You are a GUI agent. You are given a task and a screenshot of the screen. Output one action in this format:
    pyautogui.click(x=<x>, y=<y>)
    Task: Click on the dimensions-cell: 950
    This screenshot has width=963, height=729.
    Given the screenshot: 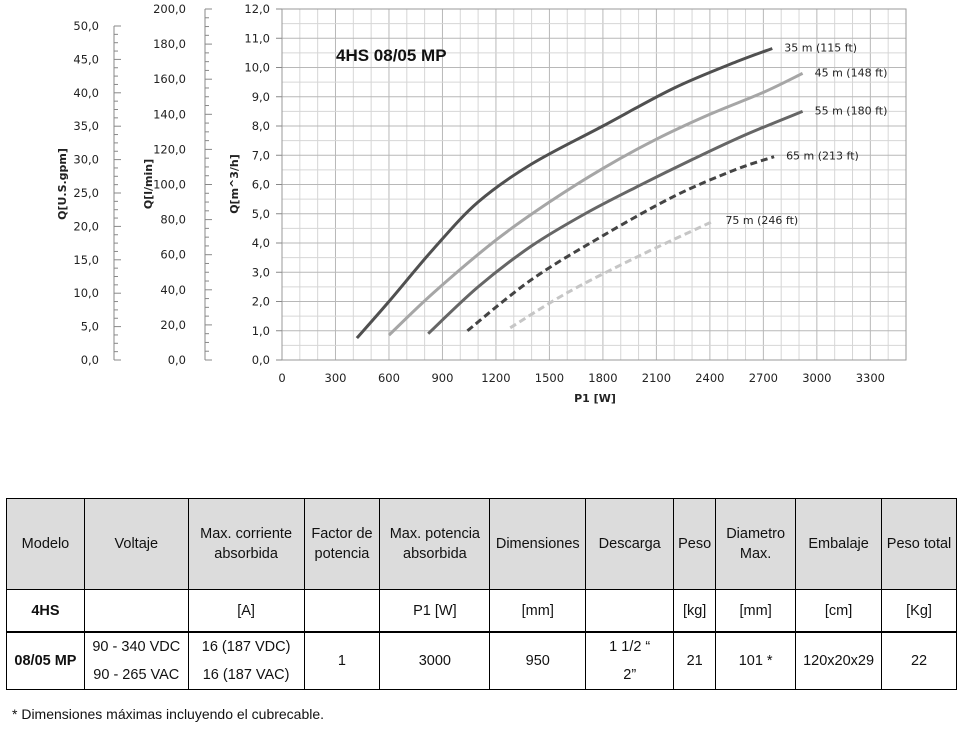 What is the action you would take?
    pyautogui.click(x=538, y=660)
    